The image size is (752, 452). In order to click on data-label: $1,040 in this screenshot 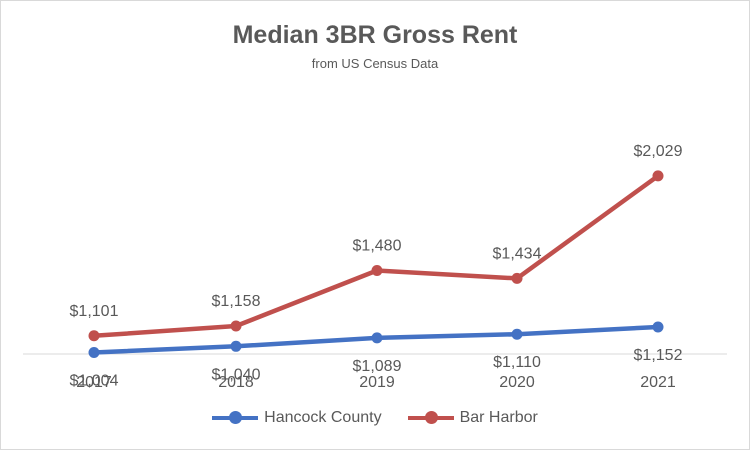, I will do `click(236, 374)`.